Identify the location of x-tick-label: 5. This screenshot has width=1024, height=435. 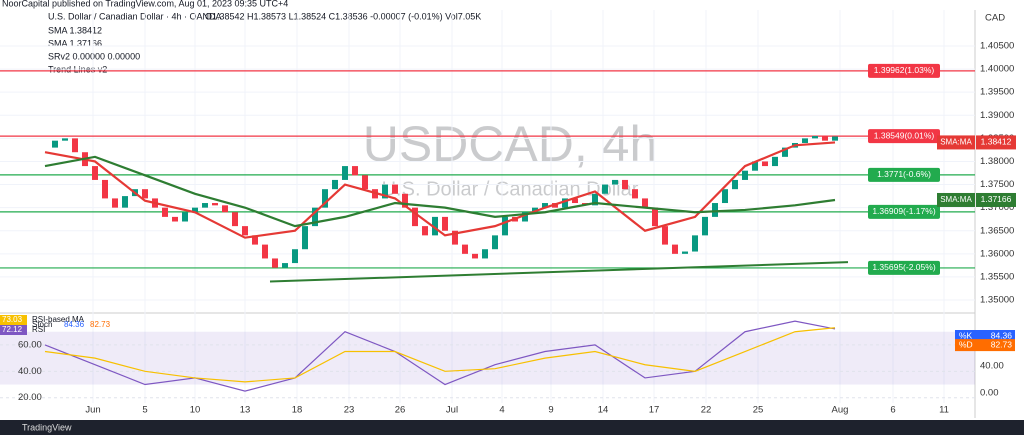
(144, 410).